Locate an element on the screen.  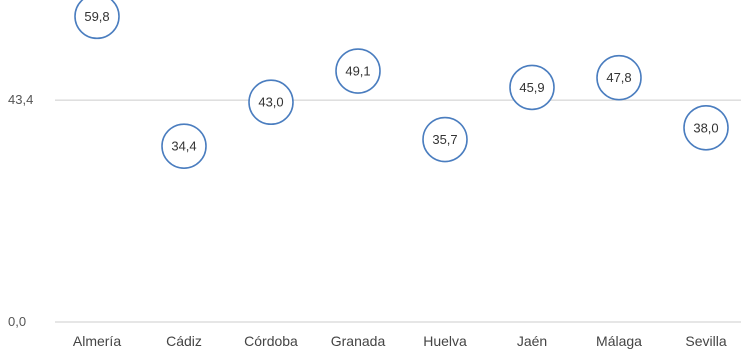
data-value-label: 34,4 is located at coordinates (183, 146).